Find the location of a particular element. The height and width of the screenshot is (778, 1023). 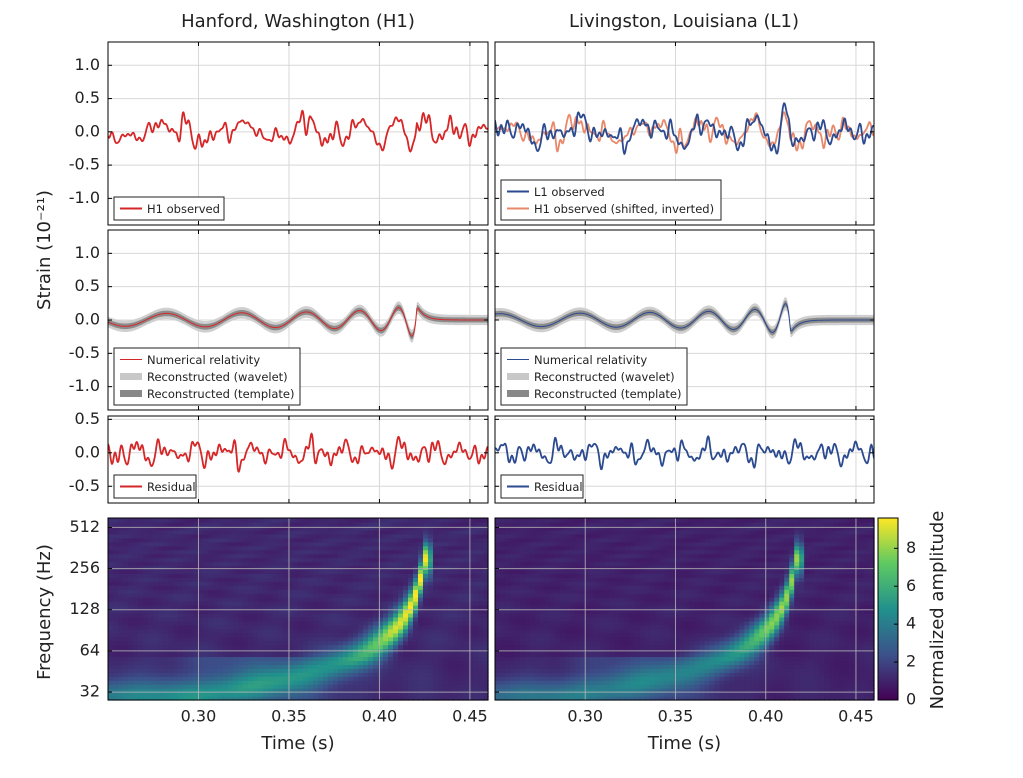

h1-spectrogram-xlabel: Time (s) is located at coordinates (297, 743).